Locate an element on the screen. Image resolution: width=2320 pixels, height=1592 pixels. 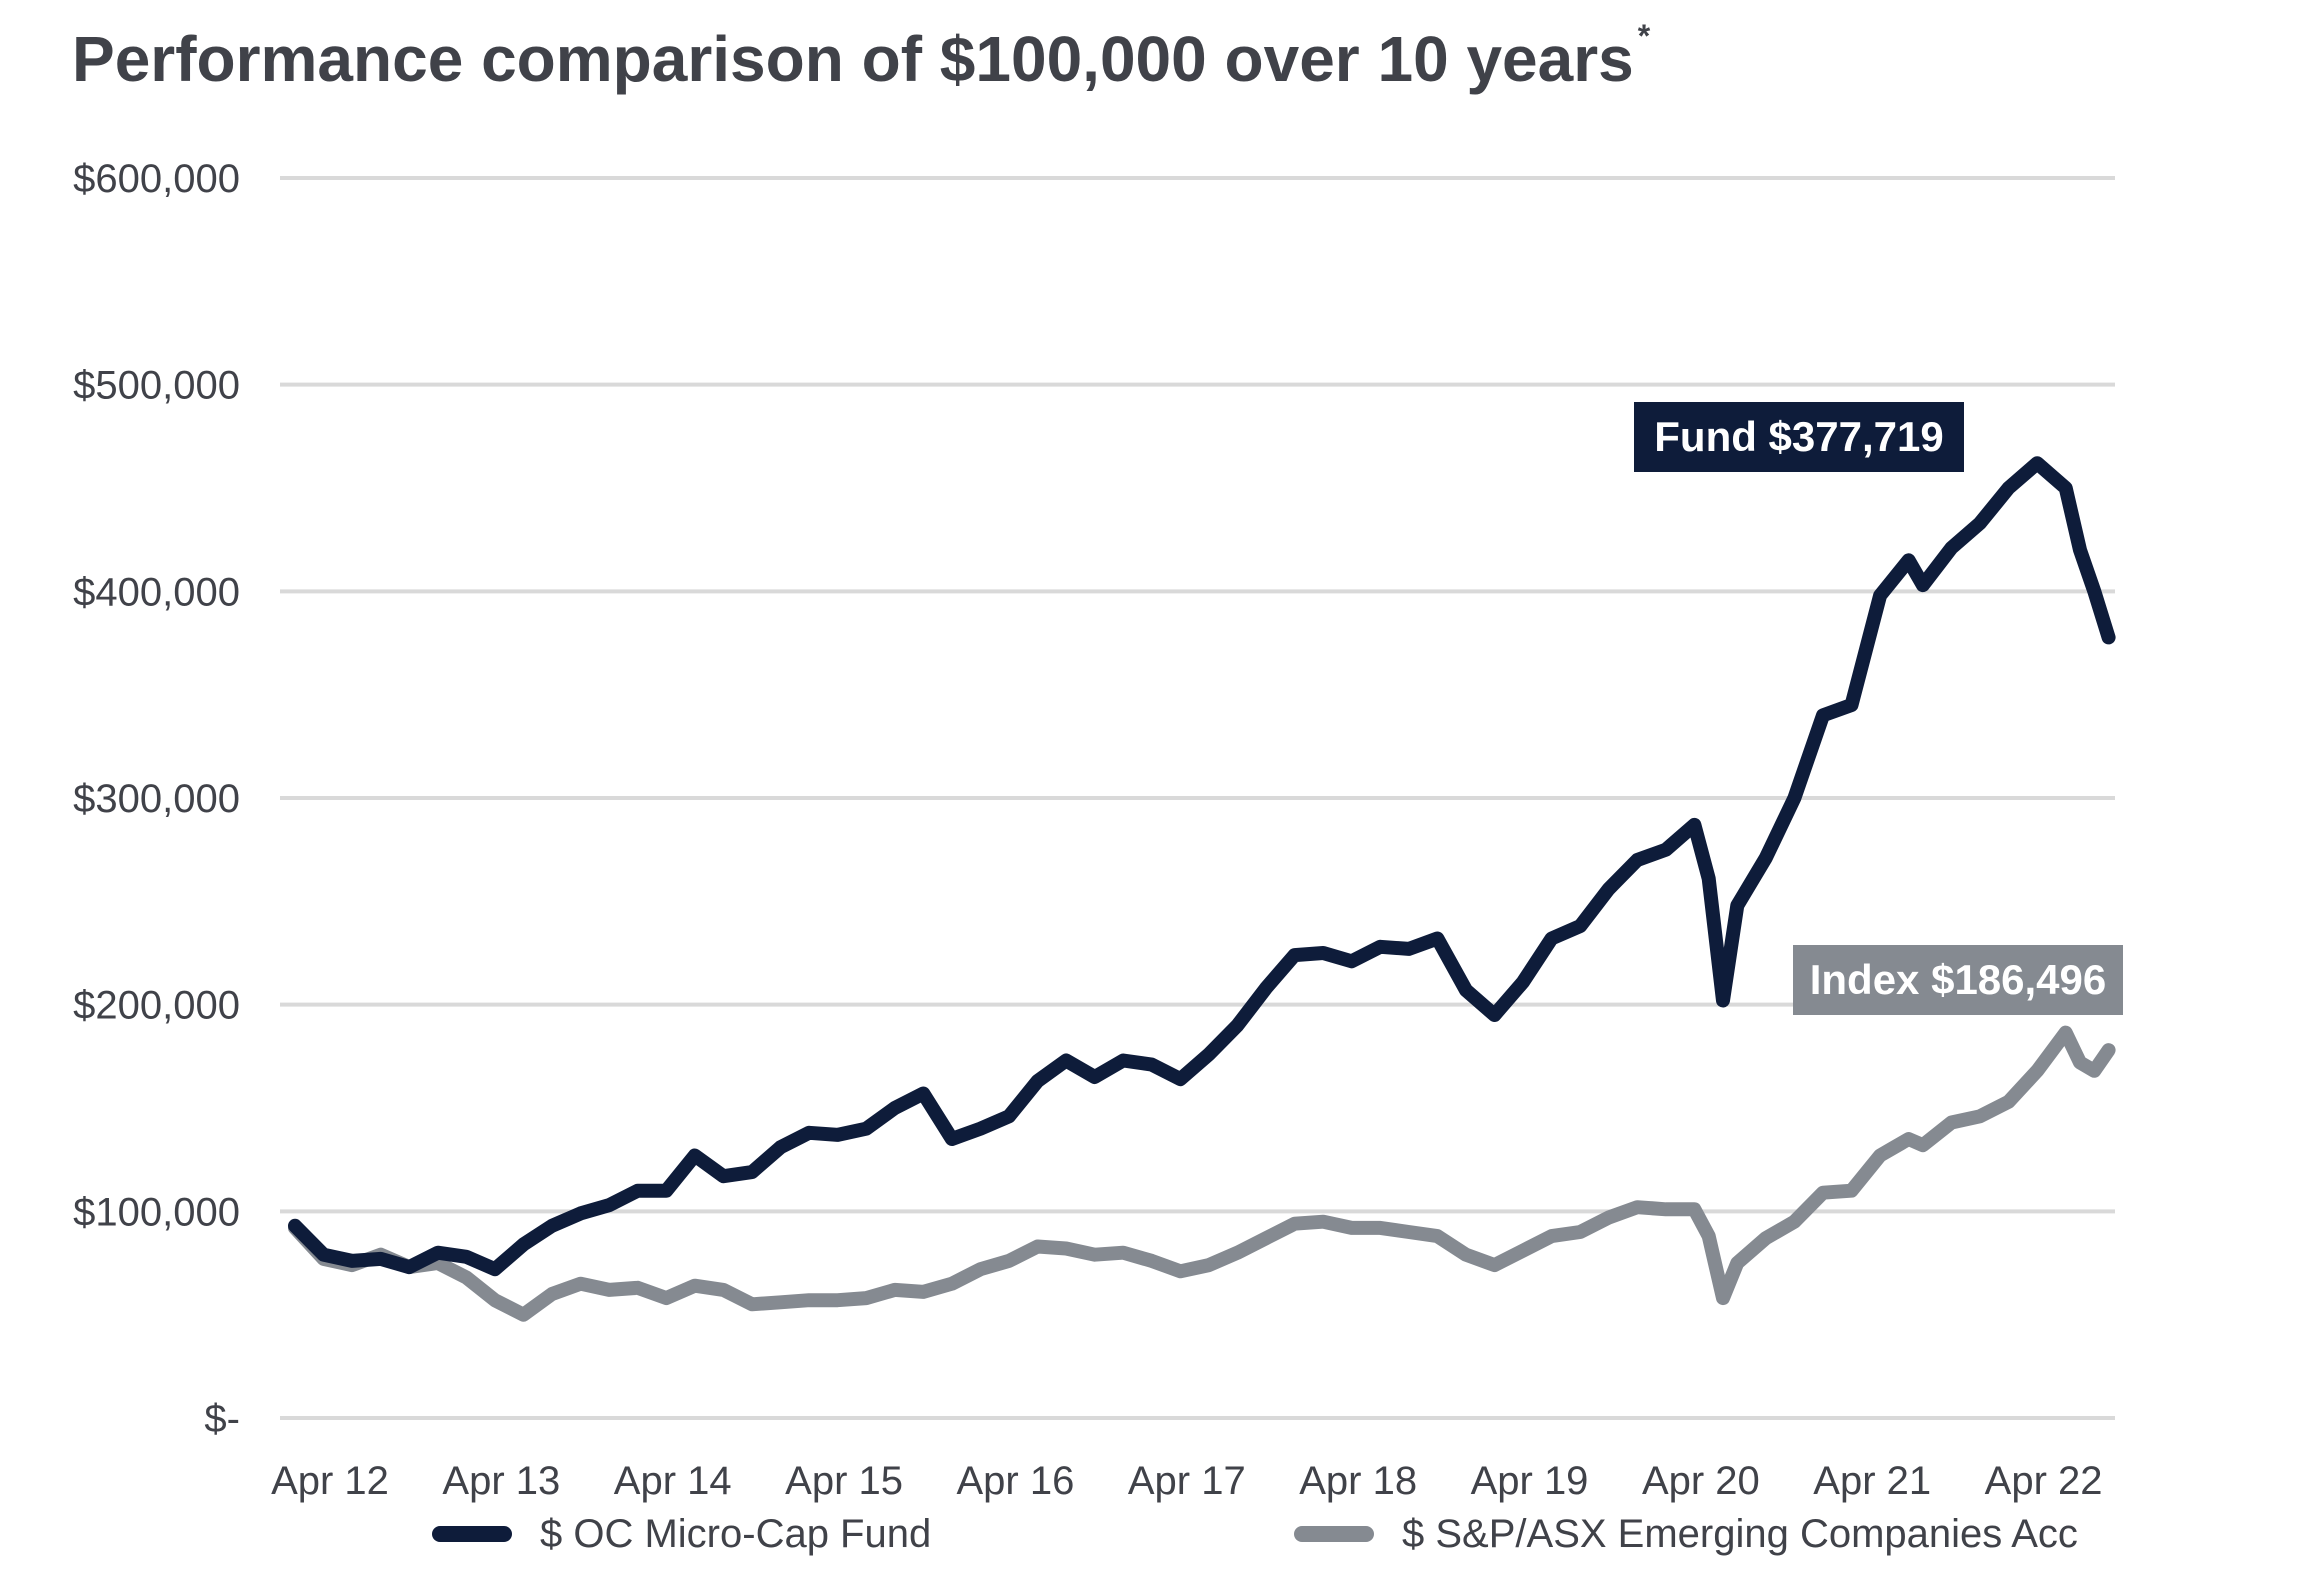
legend-item-fund: $ OC Micro-Cap Fund is located at coordinates (681, 1534).